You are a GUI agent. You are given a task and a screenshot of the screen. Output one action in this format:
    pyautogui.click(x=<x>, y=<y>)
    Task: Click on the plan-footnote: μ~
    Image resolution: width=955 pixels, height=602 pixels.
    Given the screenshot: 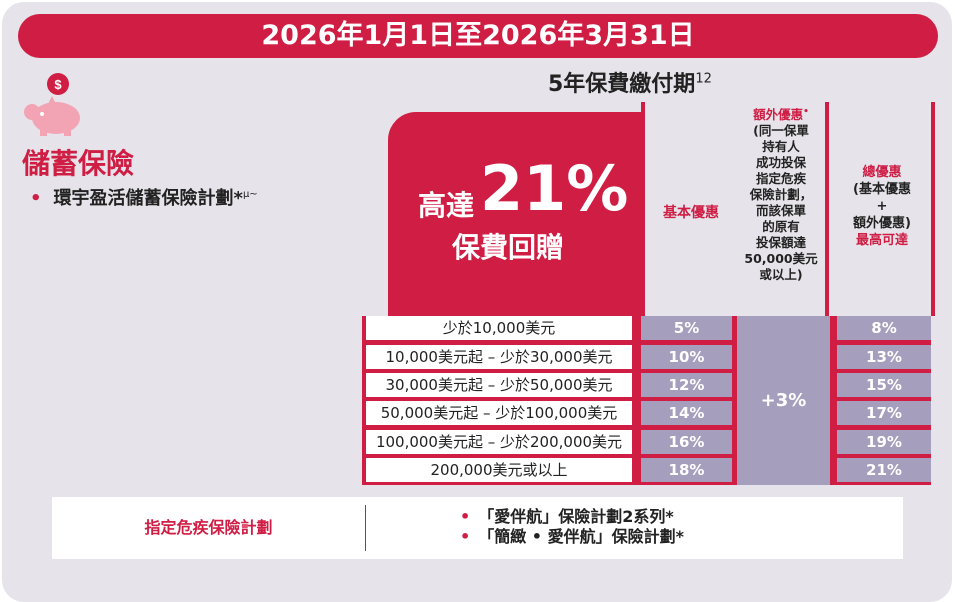 What is the action you would take?
    pyautogui.click(x=250, y=194)
    